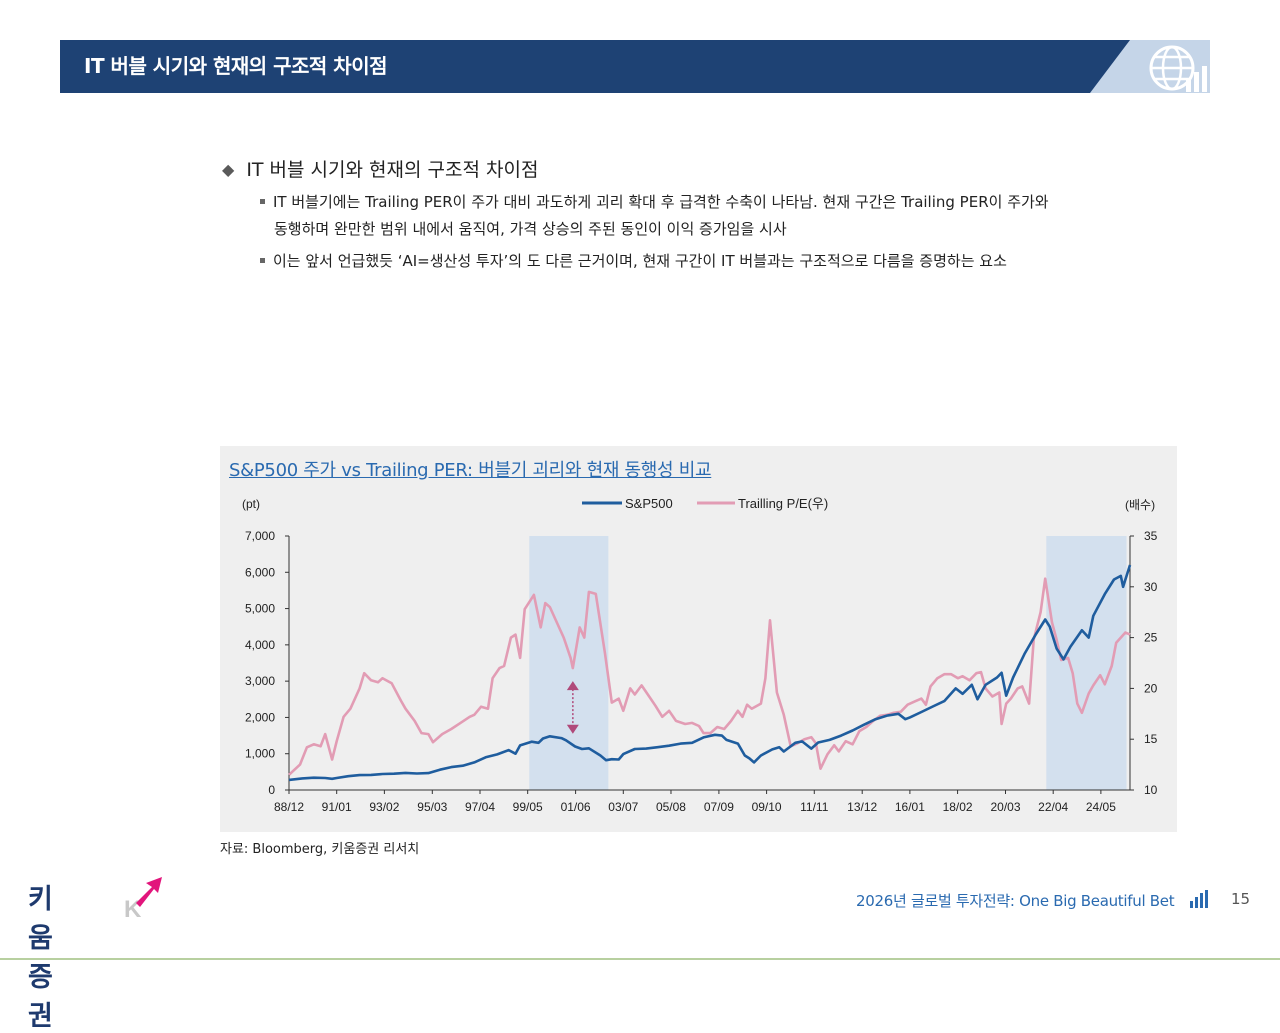 The image size is (1280, 1033). What do you see at coordinates (384, 807) in the screenshot?
I see `x-tick-label: 93/02` at bounding box center [384, 807].